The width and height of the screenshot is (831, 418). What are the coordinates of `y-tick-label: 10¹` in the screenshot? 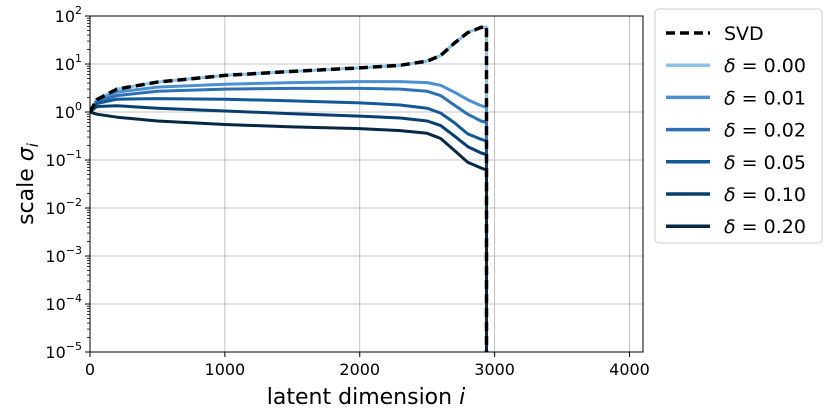 It's located at (68, 63).